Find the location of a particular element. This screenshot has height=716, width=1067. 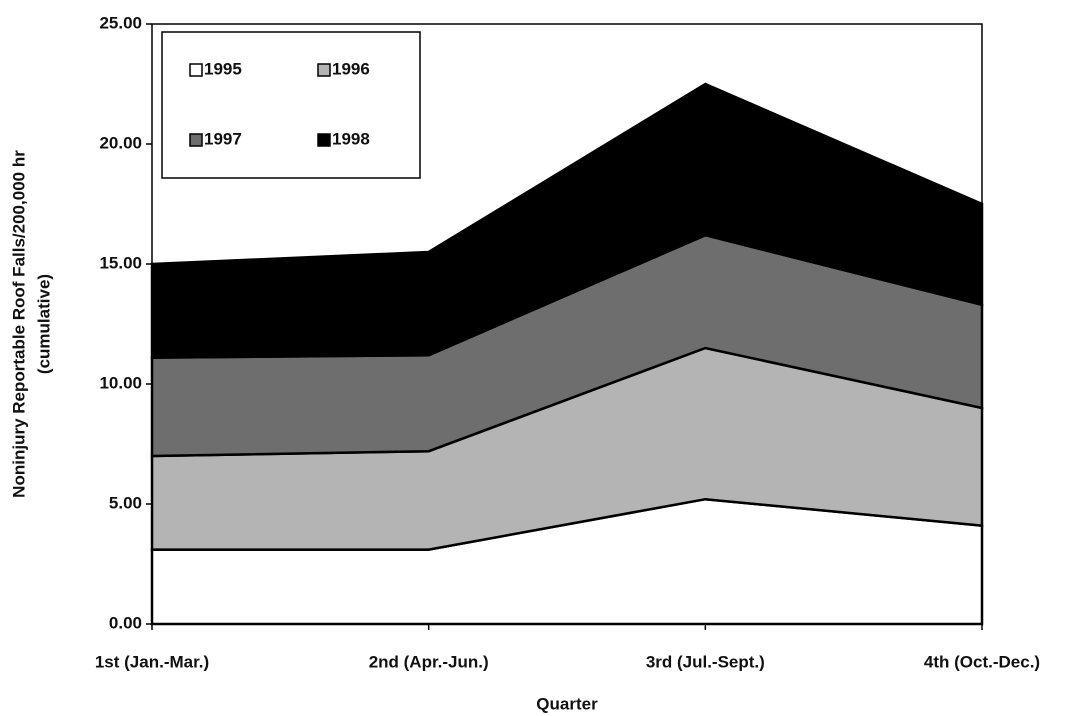

x-tick-label: 4th (Oct.-Dec.) is located at coordinates (982, 661).